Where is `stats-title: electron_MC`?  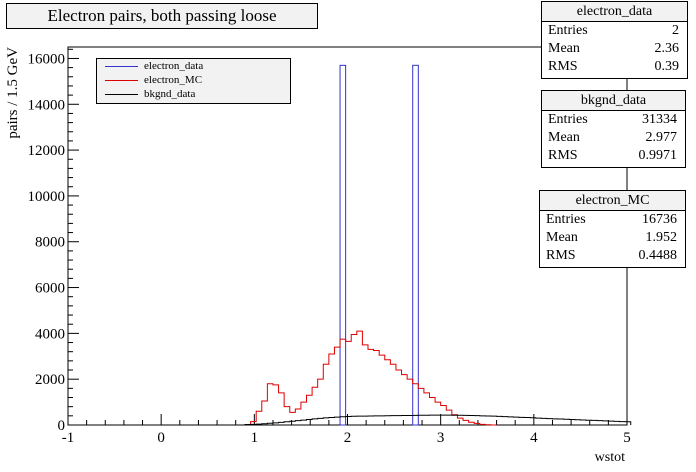 stats-title: electron_MC is located at coordinates (612, 201).